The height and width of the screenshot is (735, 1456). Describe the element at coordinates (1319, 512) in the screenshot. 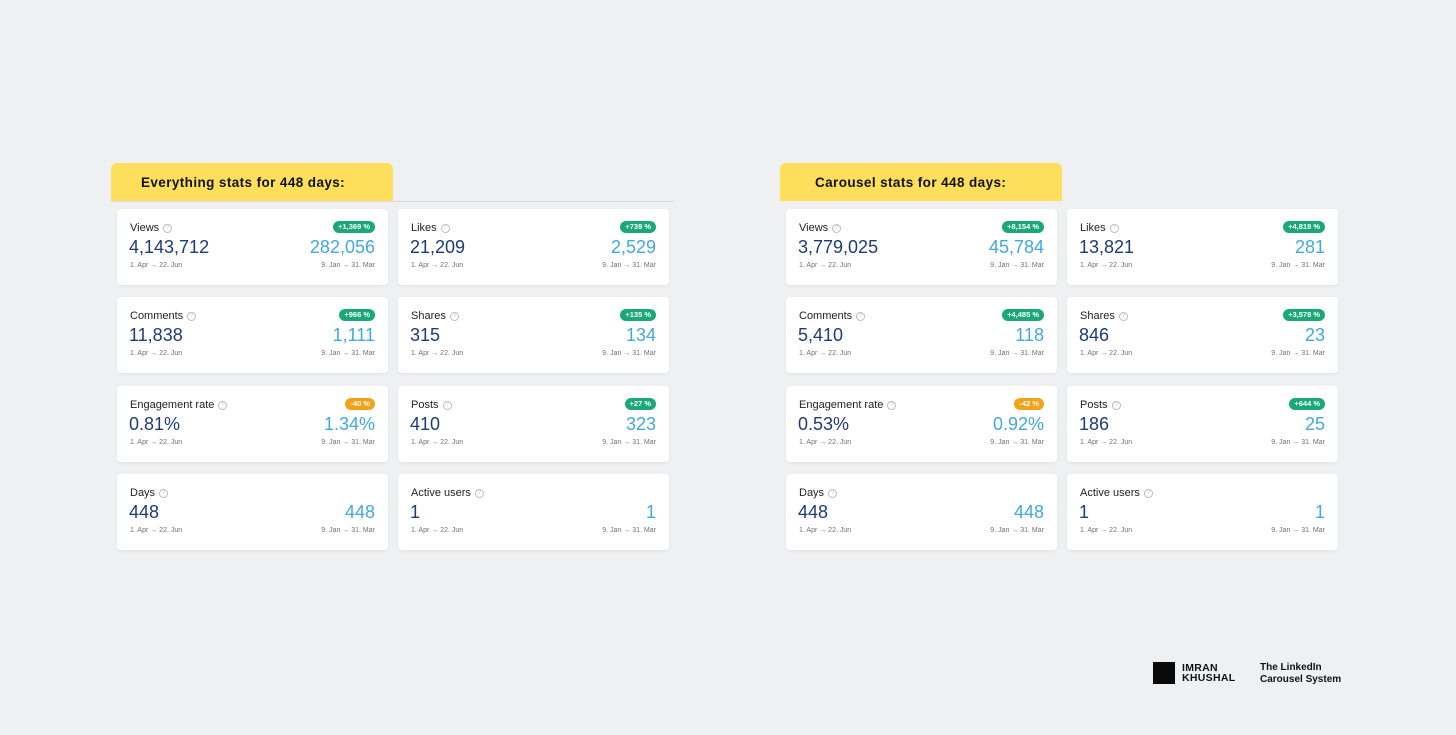

I see `compare-value: 1` at that location.